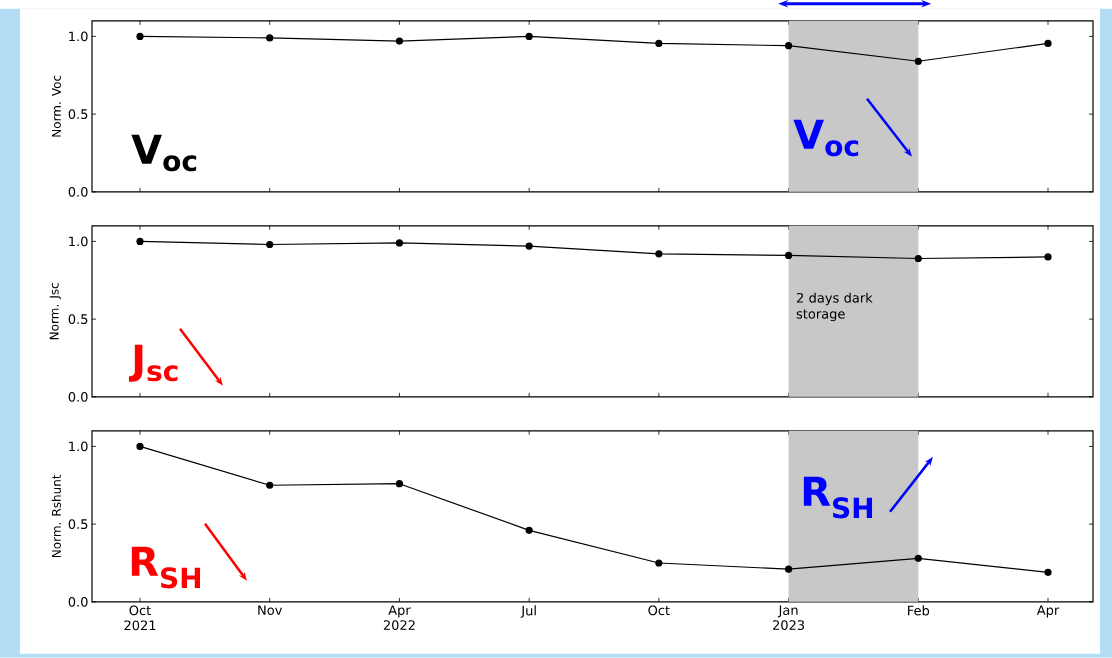 This screenshot has width=1112, height=658. What do you see at coordinates (1048, 611) in the screenshot?
I see `x-tick-label: Apr` at bounding box center [1048, 611].